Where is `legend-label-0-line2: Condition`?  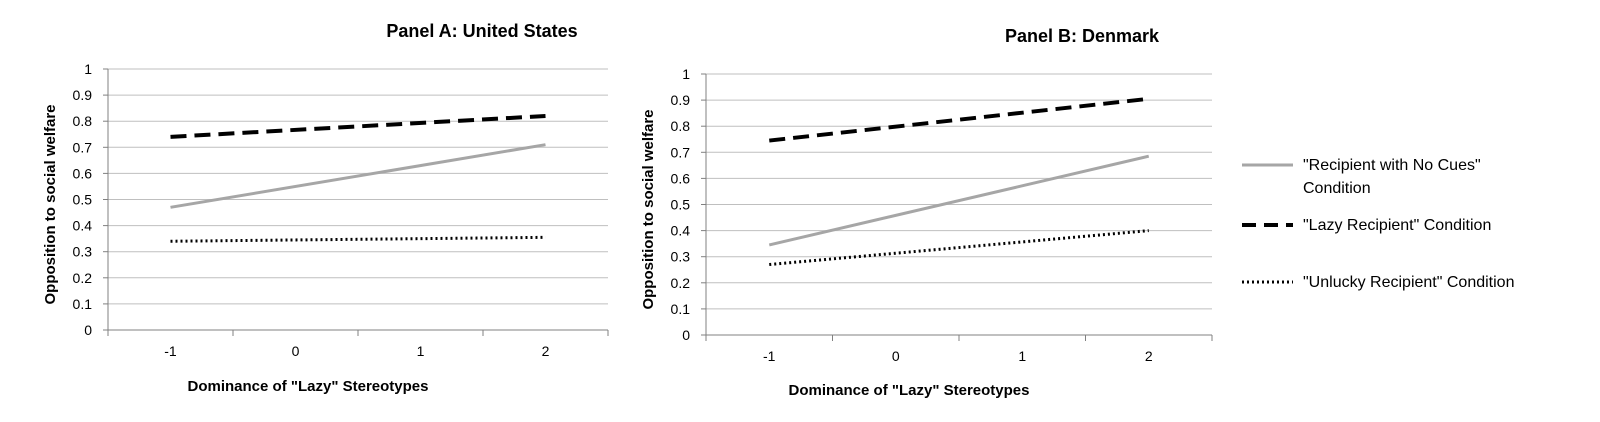 legend-label-0-line2: Condition is located at coordinates (1337, 188).